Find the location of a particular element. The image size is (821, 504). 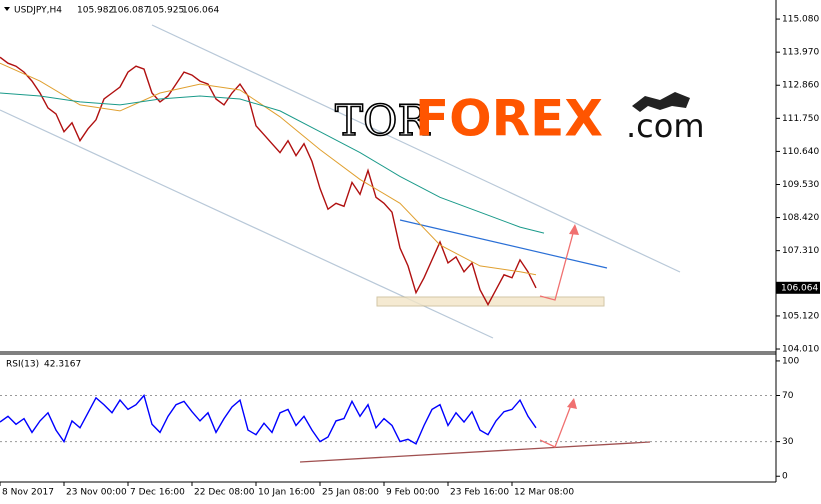

y-tick-label: 107.310 is located at coordinates (800, 251).